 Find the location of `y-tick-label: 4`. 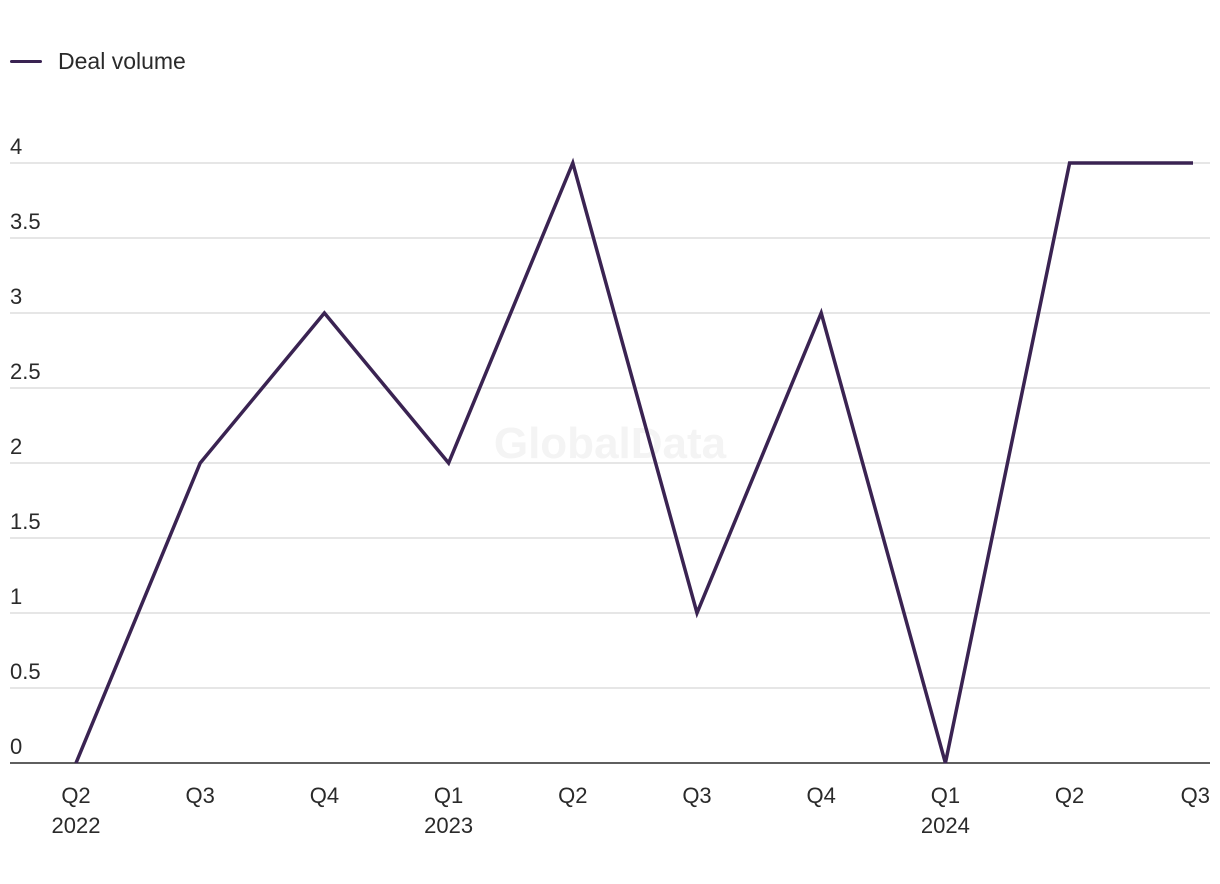

y-tick-label: 4 is located at coordinates (16, 146).